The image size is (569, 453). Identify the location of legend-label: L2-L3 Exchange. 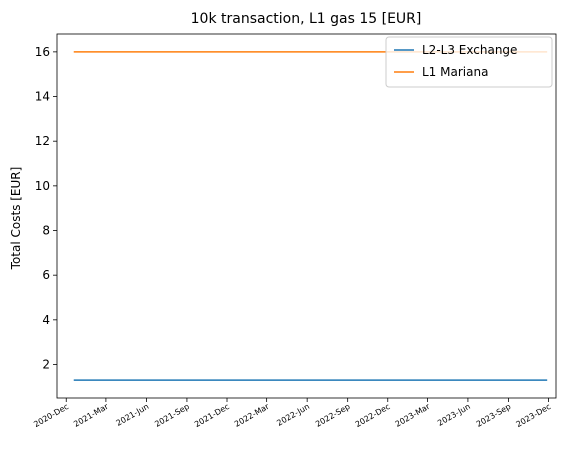
(469, 50).